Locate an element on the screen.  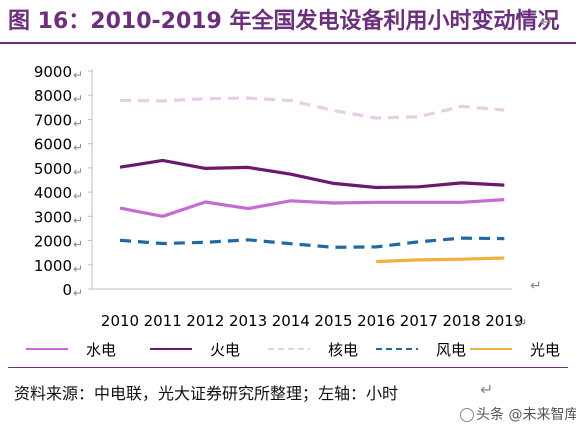
y-tick-label: 4000 is located at coordinates (53, 193).